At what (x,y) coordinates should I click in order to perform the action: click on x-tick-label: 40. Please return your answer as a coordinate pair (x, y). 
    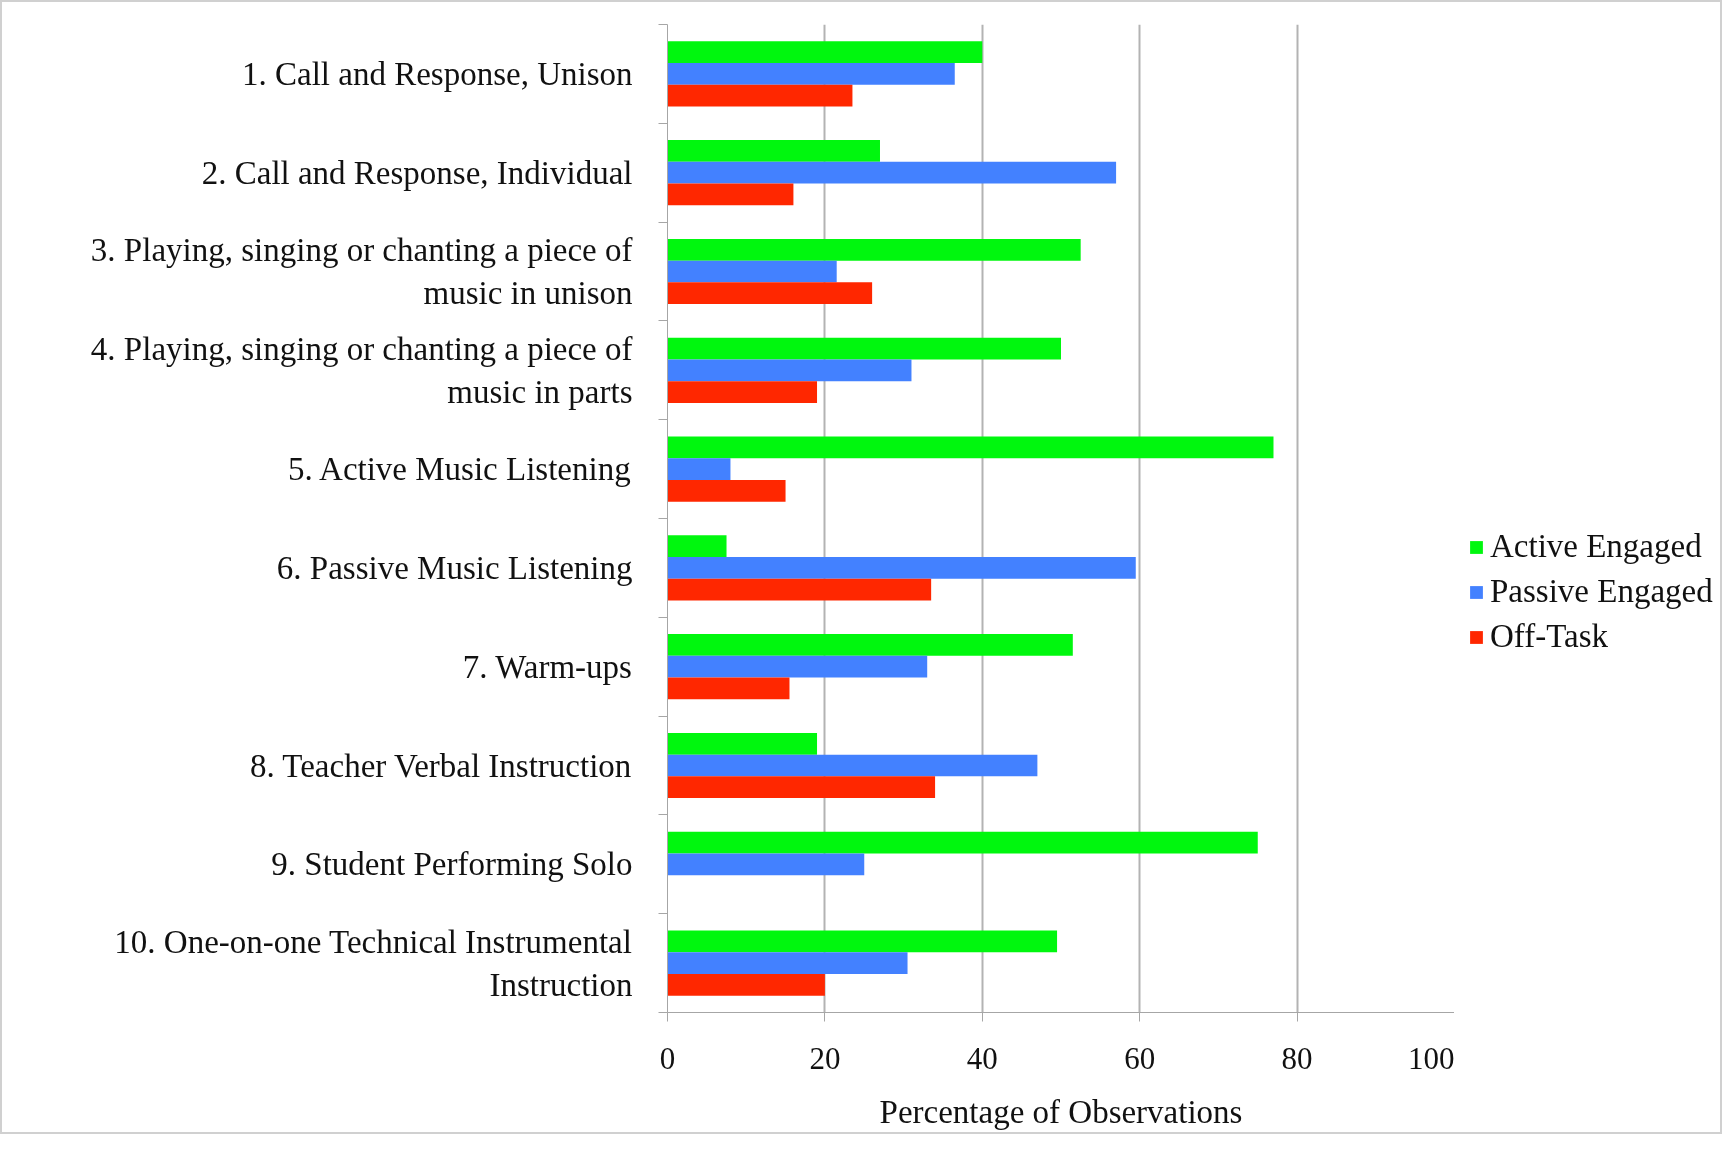
    Looking at the image, I should click on (982, 1058).